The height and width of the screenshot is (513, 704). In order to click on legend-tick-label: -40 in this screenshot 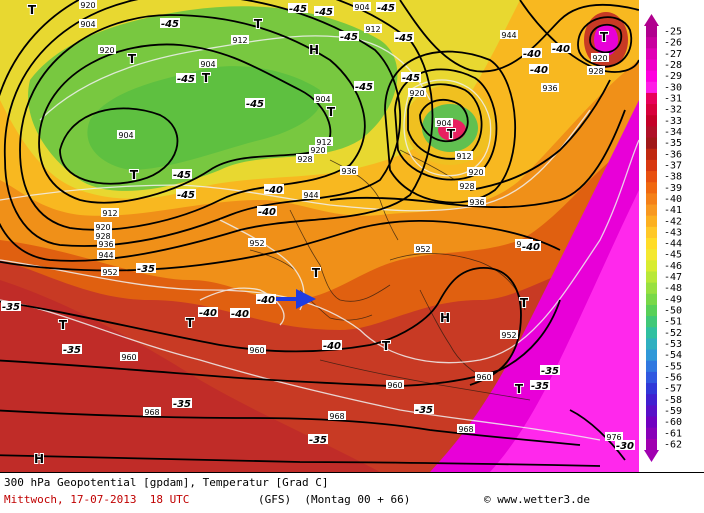, I will do `click(673, 199)`.